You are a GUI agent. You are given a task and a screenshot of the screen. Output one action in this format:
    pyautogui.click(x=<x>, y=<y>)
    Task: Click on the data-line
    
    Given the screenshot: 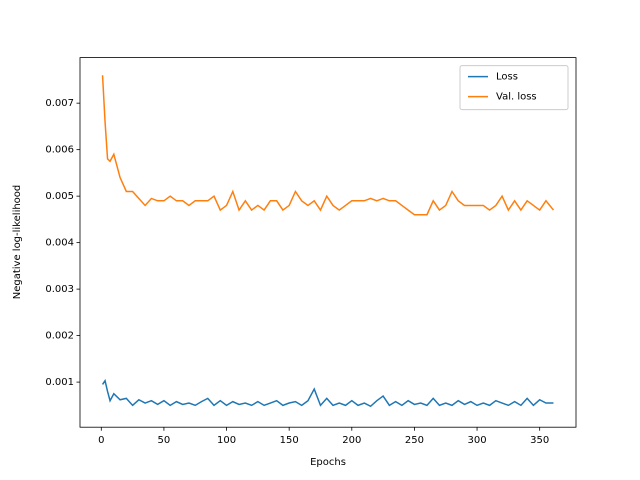 What is the action you would take?
    pyautogui.click(x=327, y=393)
    